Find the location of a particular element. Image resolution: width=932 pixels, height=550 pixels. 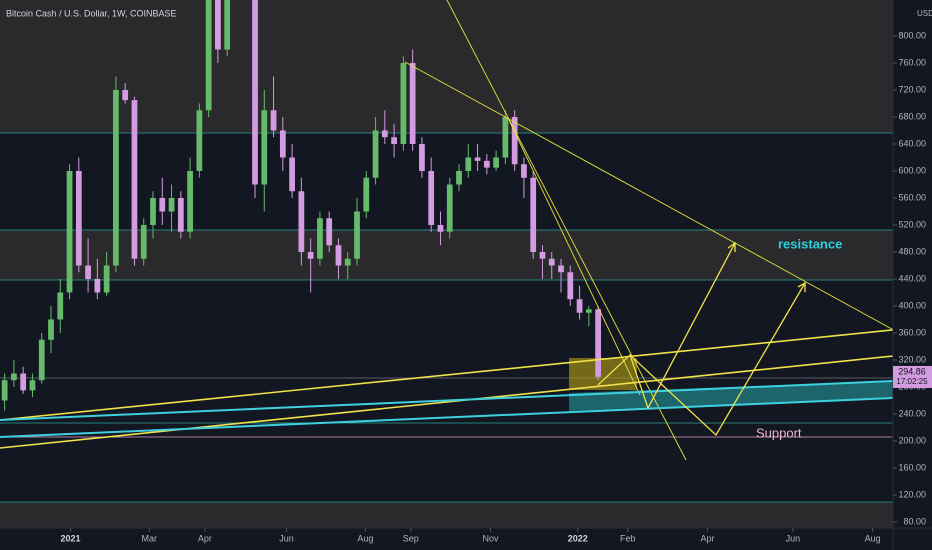

x-tick-label: Feb is located at coordinates (628, 538).